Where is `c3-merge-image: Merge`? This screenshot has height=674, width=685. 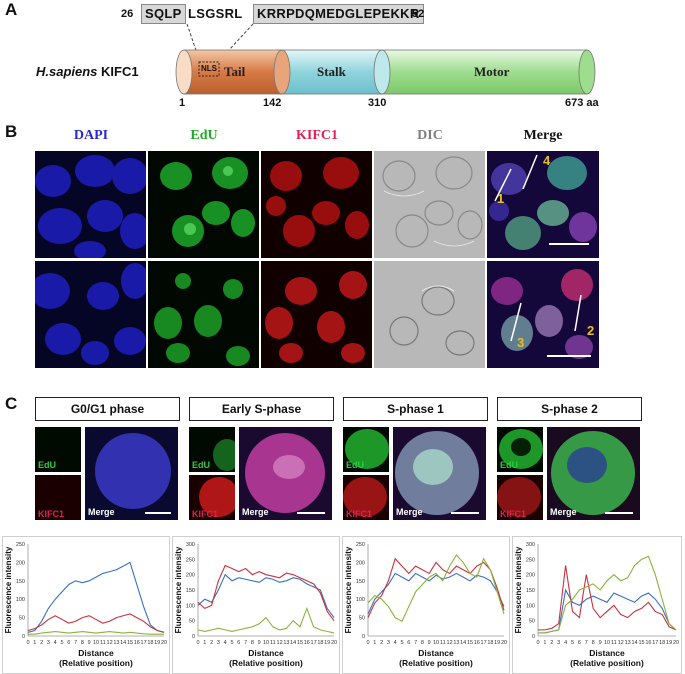 c3-merge-image: Merge is located at coordinates (439, 473).